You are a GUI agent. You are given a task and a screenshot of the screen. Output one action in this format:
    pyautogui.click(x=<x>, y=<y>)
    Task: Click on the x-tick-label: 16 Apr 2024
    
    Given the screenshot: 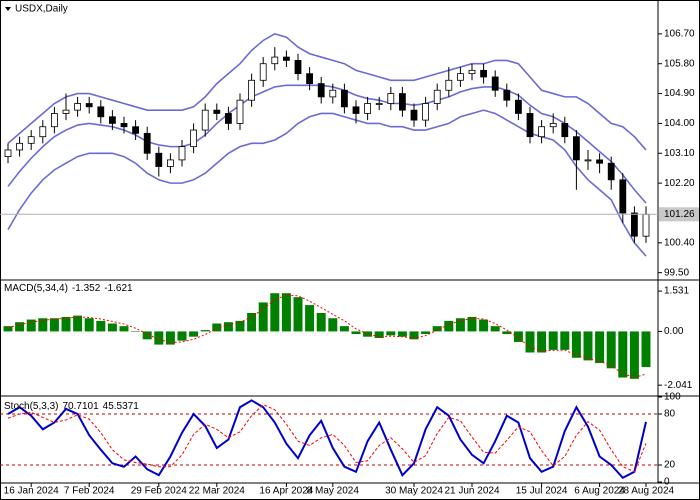 What is the action you would take?
    pyautogui.click(x=286, y=491)
    